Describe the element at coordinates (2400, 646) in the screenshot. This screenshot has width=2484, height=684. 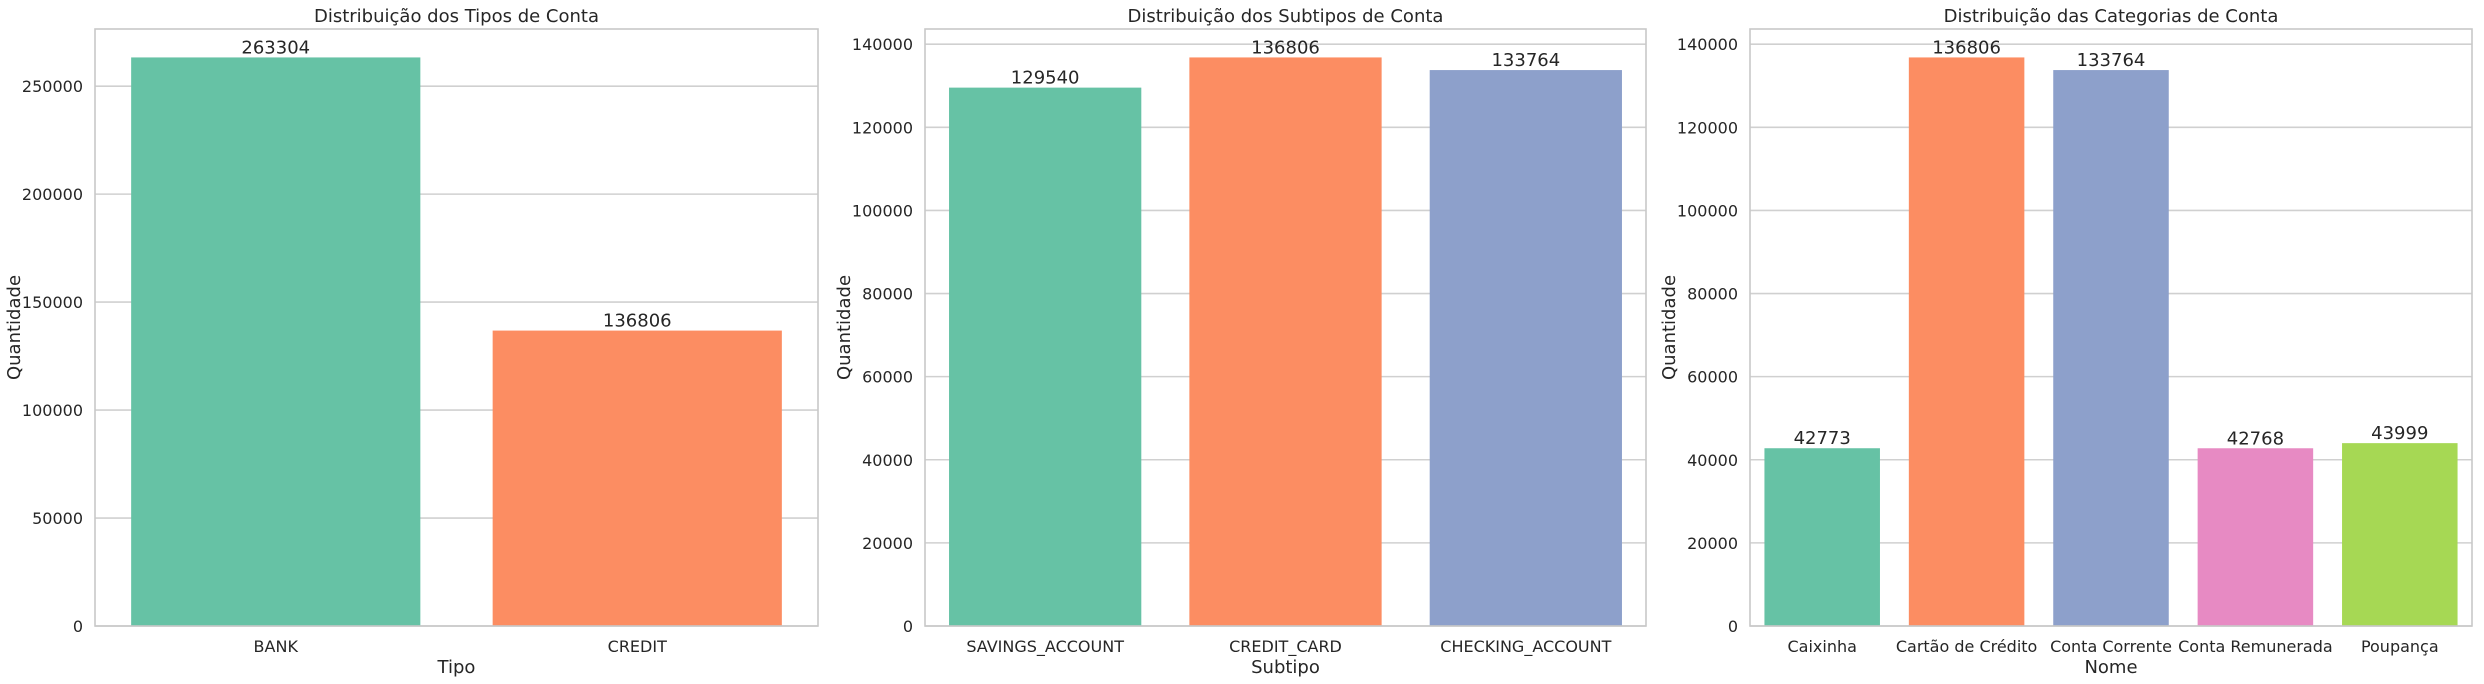
I see `x-tick-label: Poupança` at that location.